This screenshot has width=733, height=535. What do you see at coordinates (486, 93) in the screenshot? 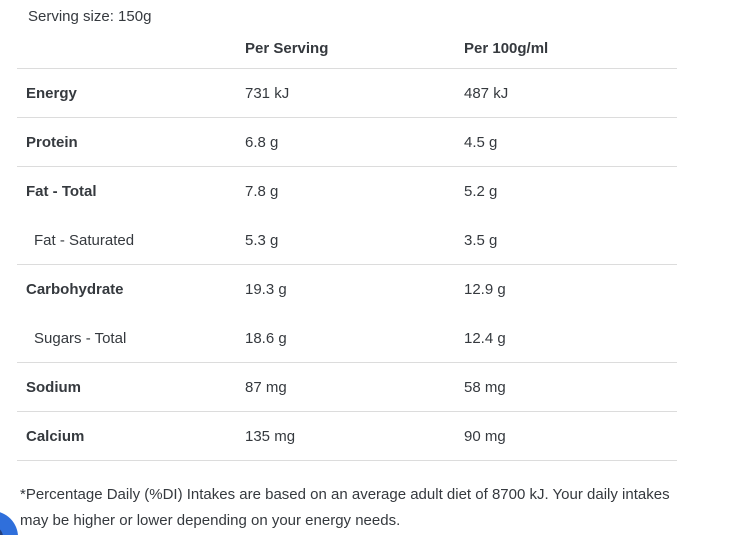
I see `per-100g-value: 487 kJ` at bounding box center [486, 93].